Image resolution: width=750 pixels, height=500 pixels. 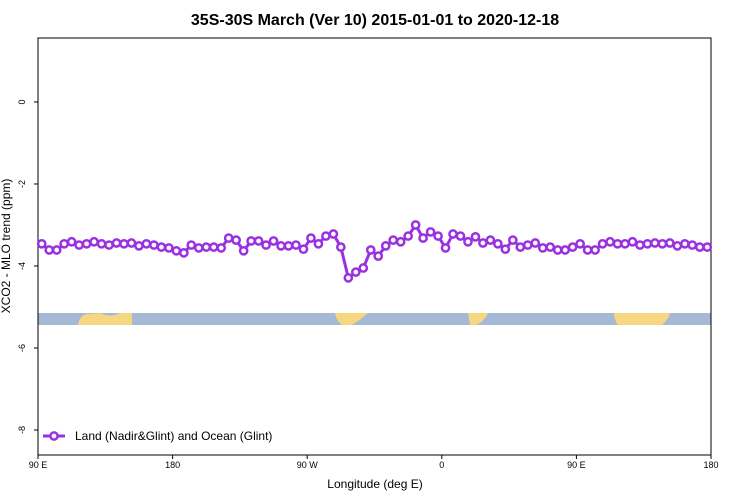 I want to click on y-tick-label: -2, so click(x=22, y=184).